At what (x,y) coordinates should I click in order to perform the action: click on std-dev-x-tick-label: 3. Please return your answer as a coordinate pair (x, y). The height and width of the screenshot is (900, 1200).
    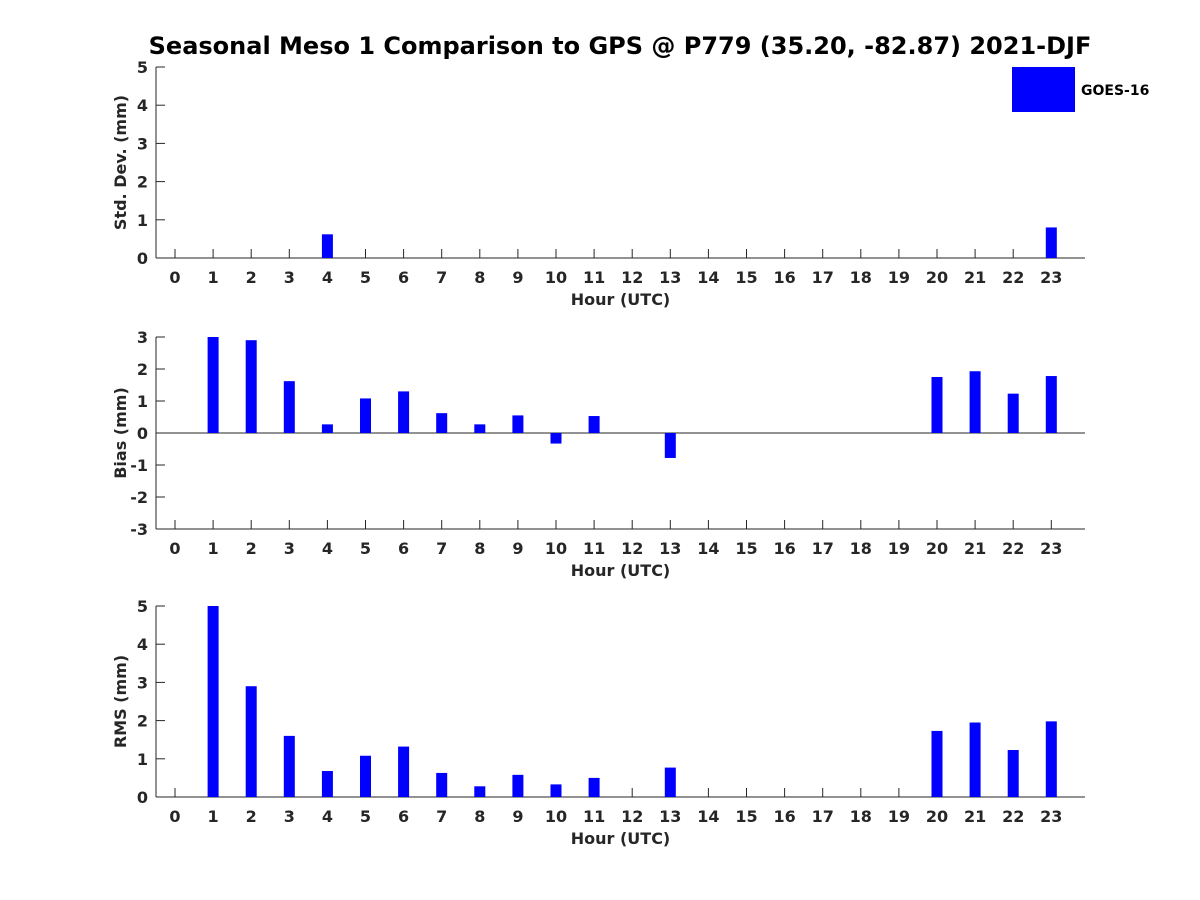
    Looking at the image, I should click on (289, 277).